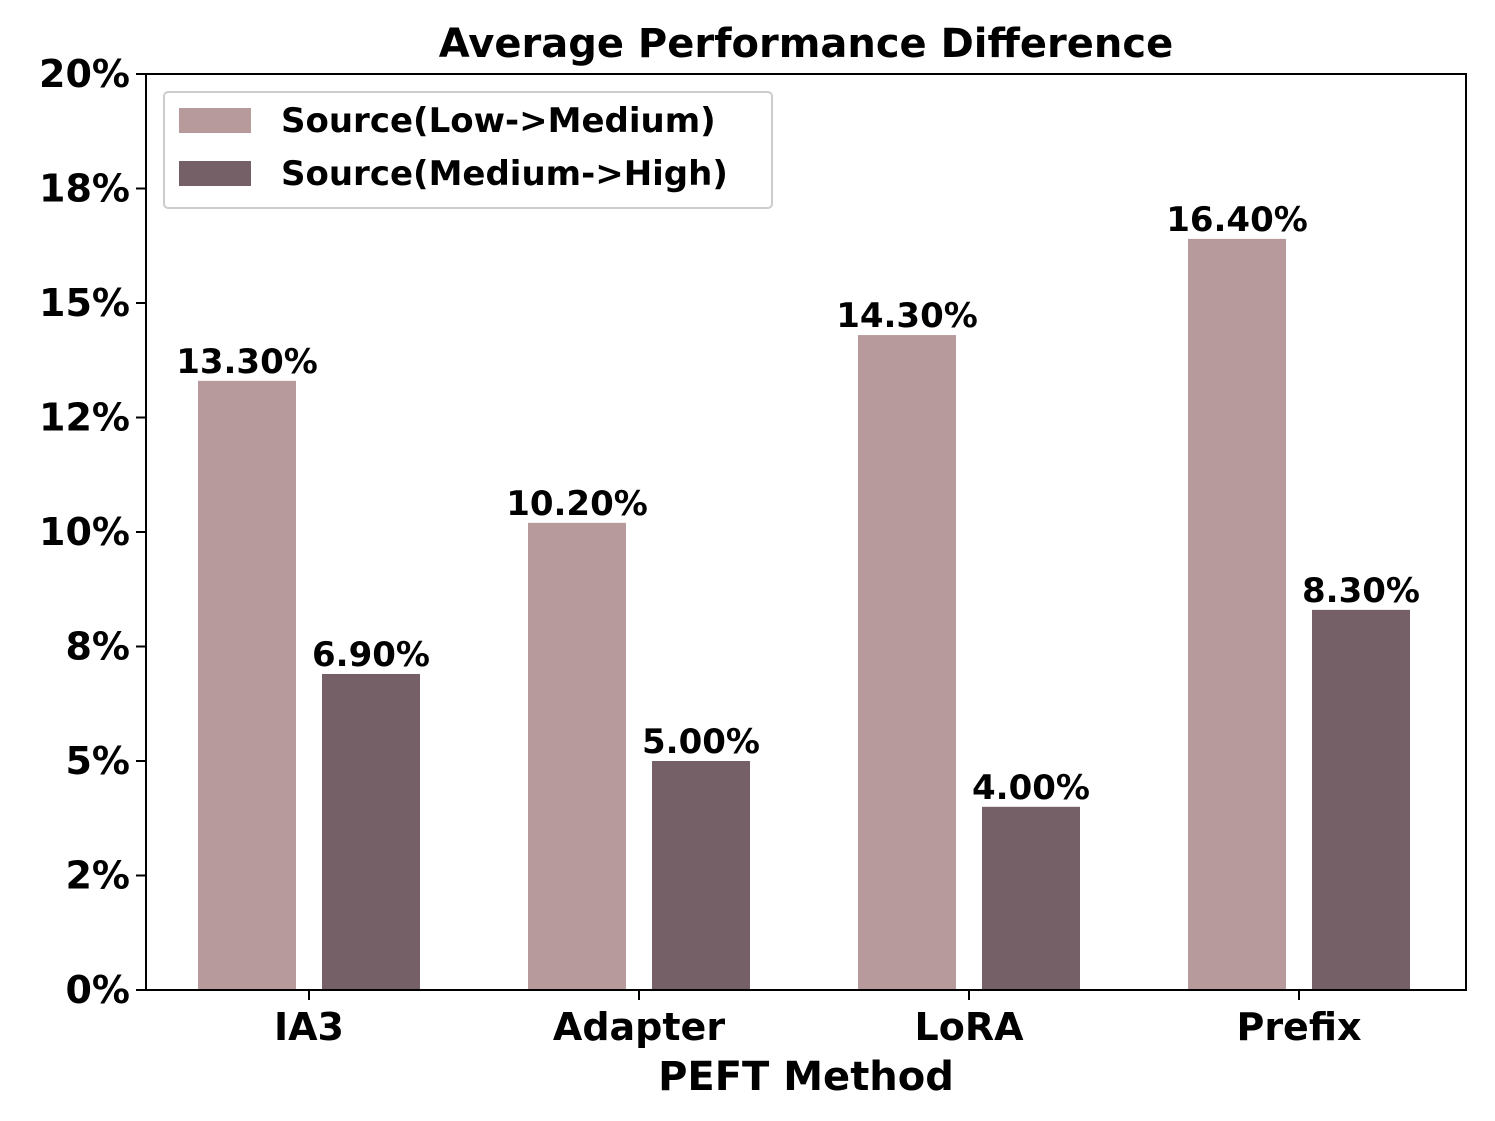 This screenshot has width=1495, height=1121. I want to click on y-tick-label: 18%, so click(84, 189).